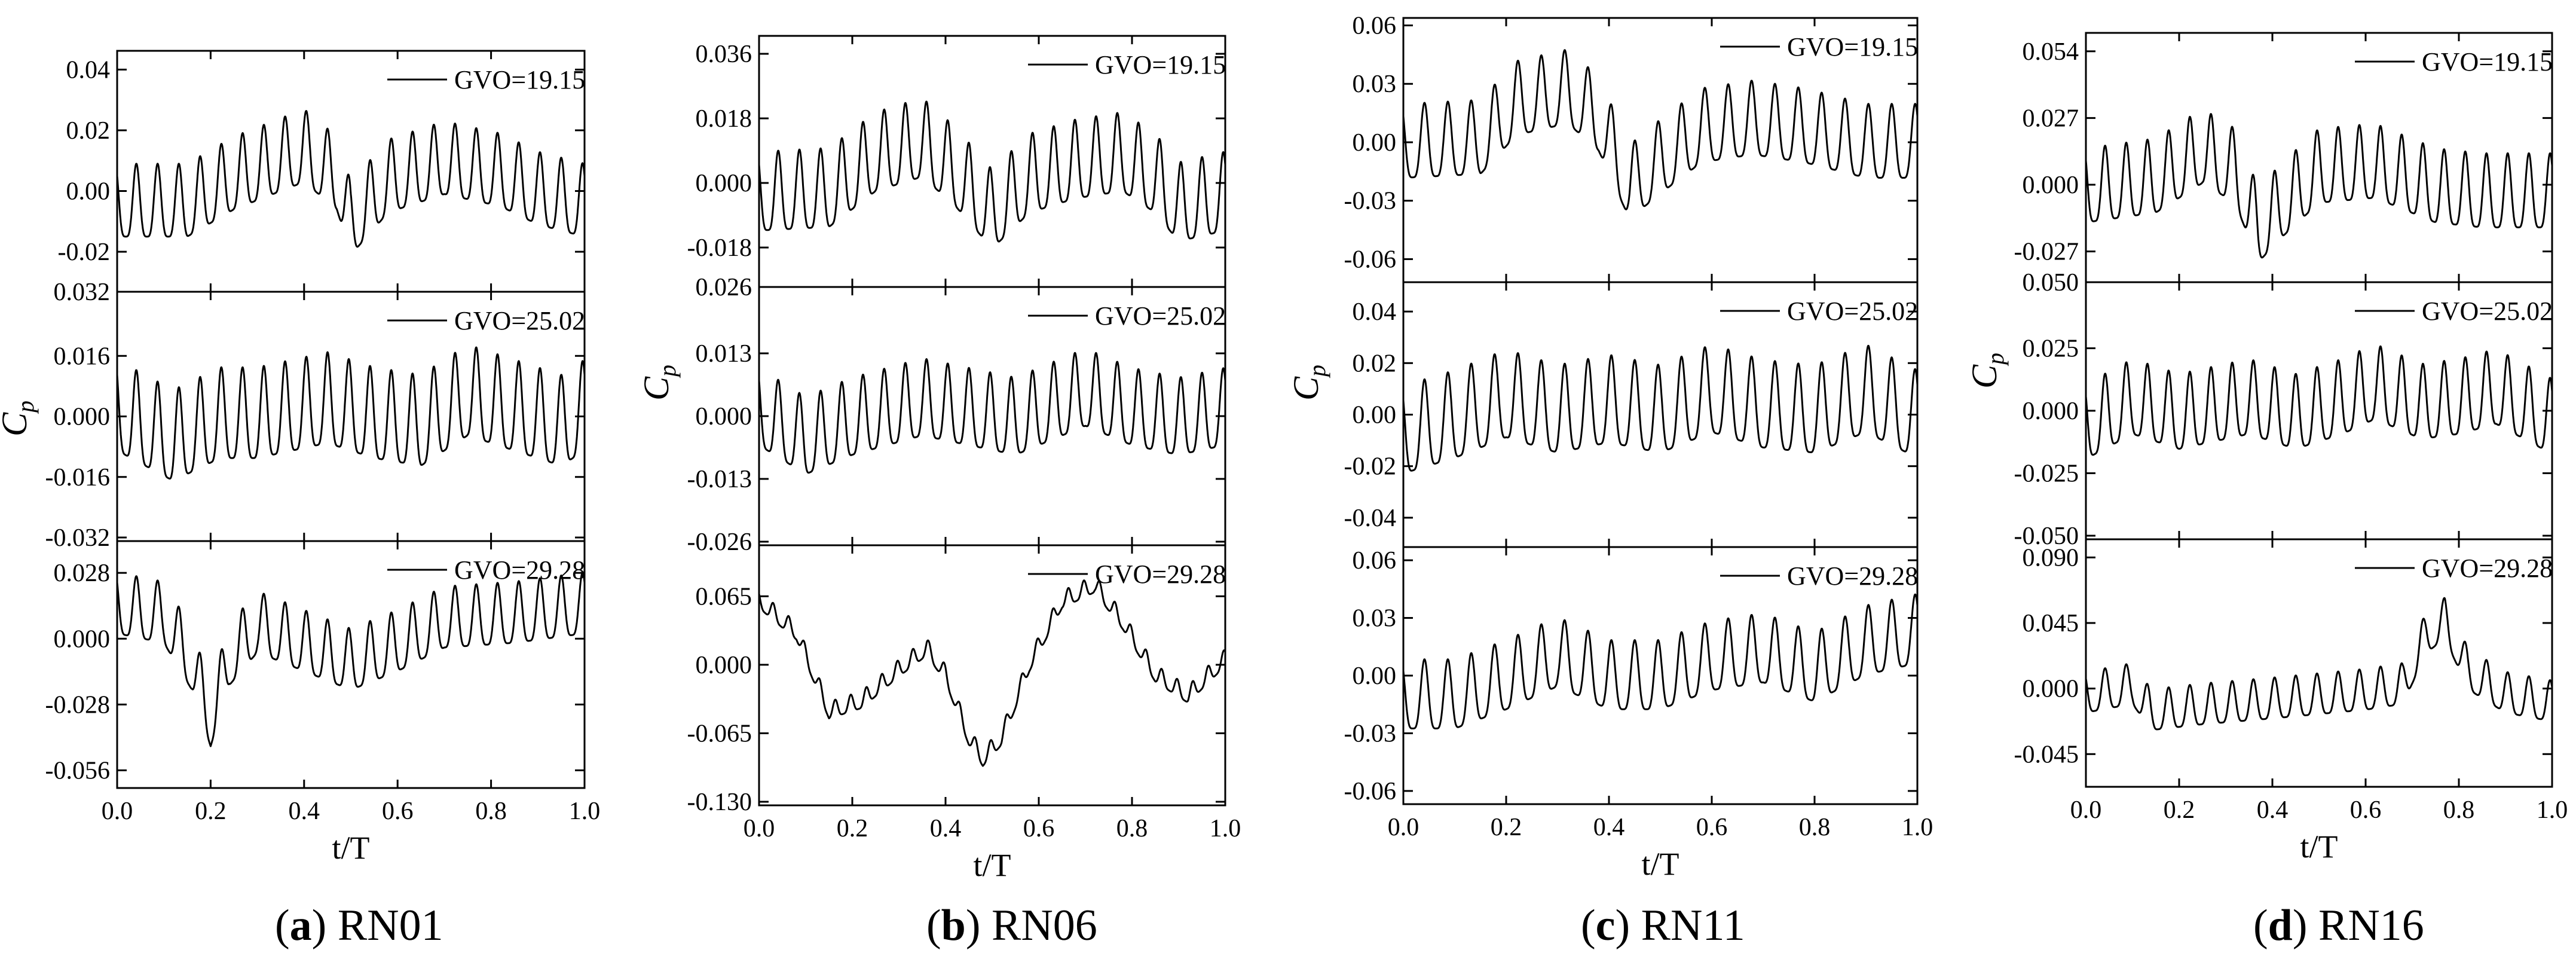 This screenshot has height=959, width=2576. I want to click on y-tick-label: 0.04, so click(1375, 312).